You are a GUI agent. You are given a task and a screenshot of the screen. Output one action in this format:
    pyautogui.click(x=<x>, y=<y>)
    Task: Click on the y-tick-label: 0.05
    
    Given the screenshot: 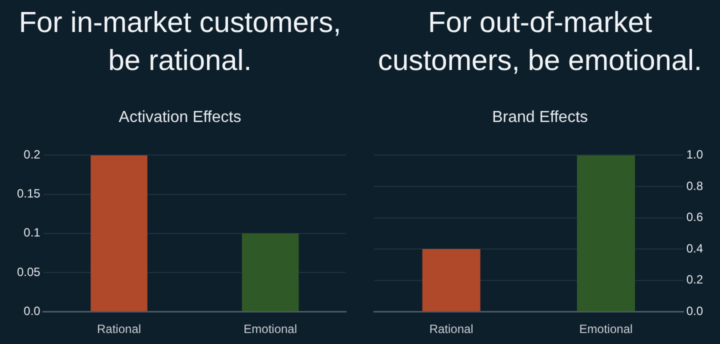 What is the action you would take?
    pyautogui.click(x=28, y=271)
    